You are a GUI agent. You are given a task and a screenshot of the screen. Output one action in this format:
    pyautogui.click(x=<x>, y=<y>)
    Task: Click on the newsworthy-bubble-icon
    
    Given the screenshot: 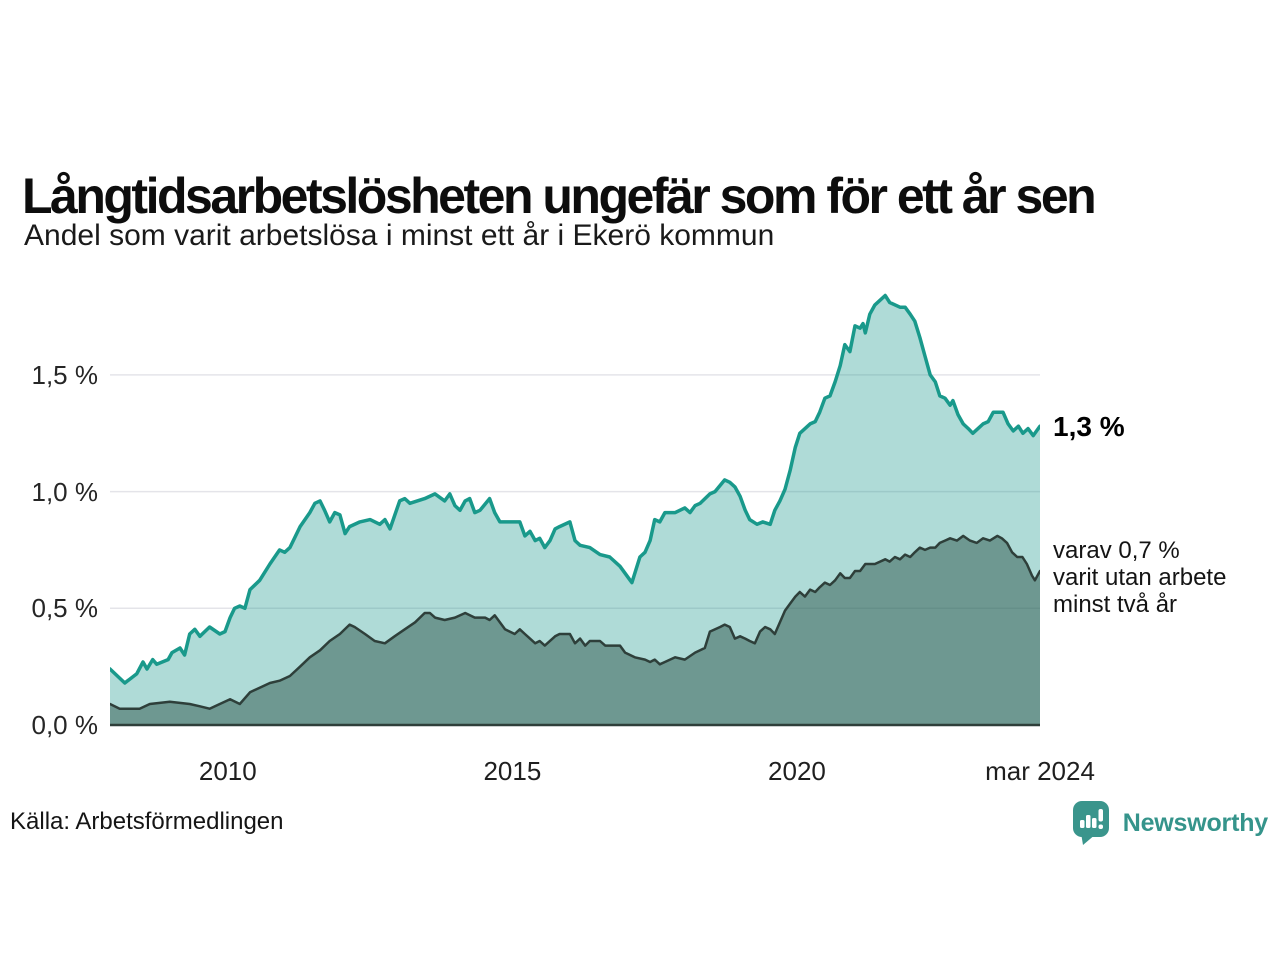 What is the action you would take?
    pyautogui.click(x=1090, y=823)
    